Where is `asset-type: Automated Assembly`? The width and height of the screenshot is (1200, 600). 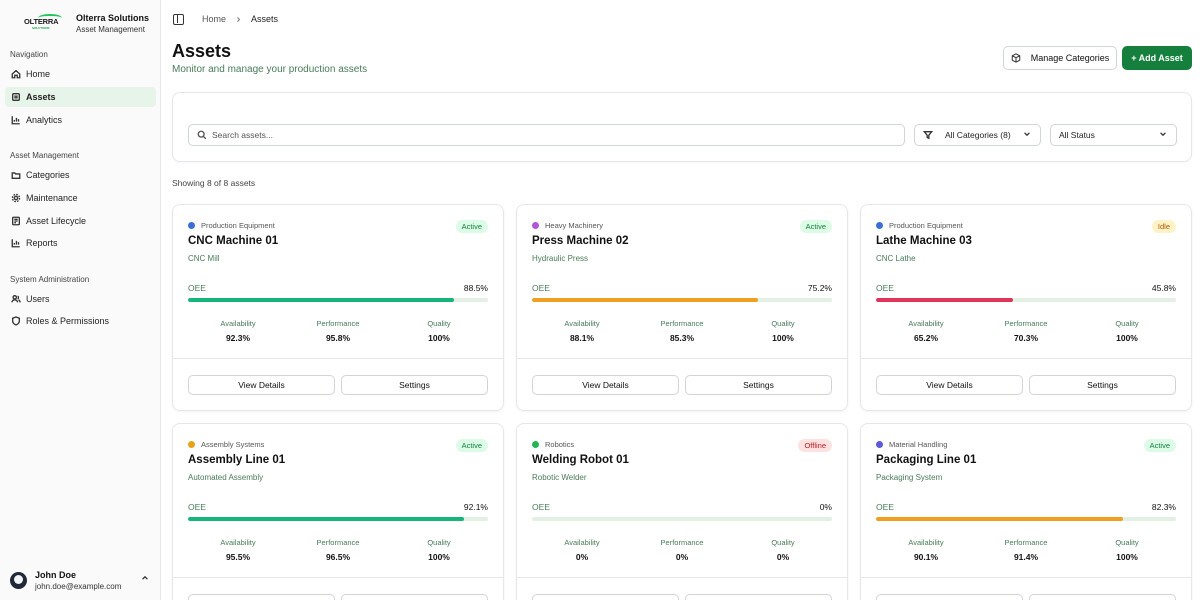
asset-type: Automated Assembly is located at coordinates (226, 477).